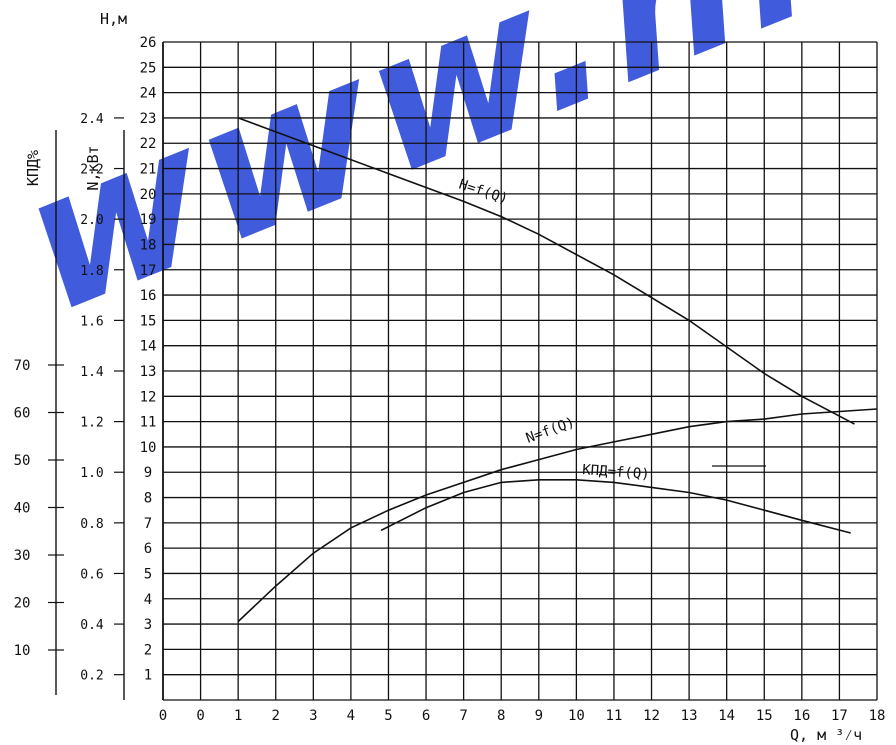 The image size is (896, 745). What do you see at coordinates (839, 716) in the screenshot?
I see `x-tick-label: 17` at bounding box center [839, 716].